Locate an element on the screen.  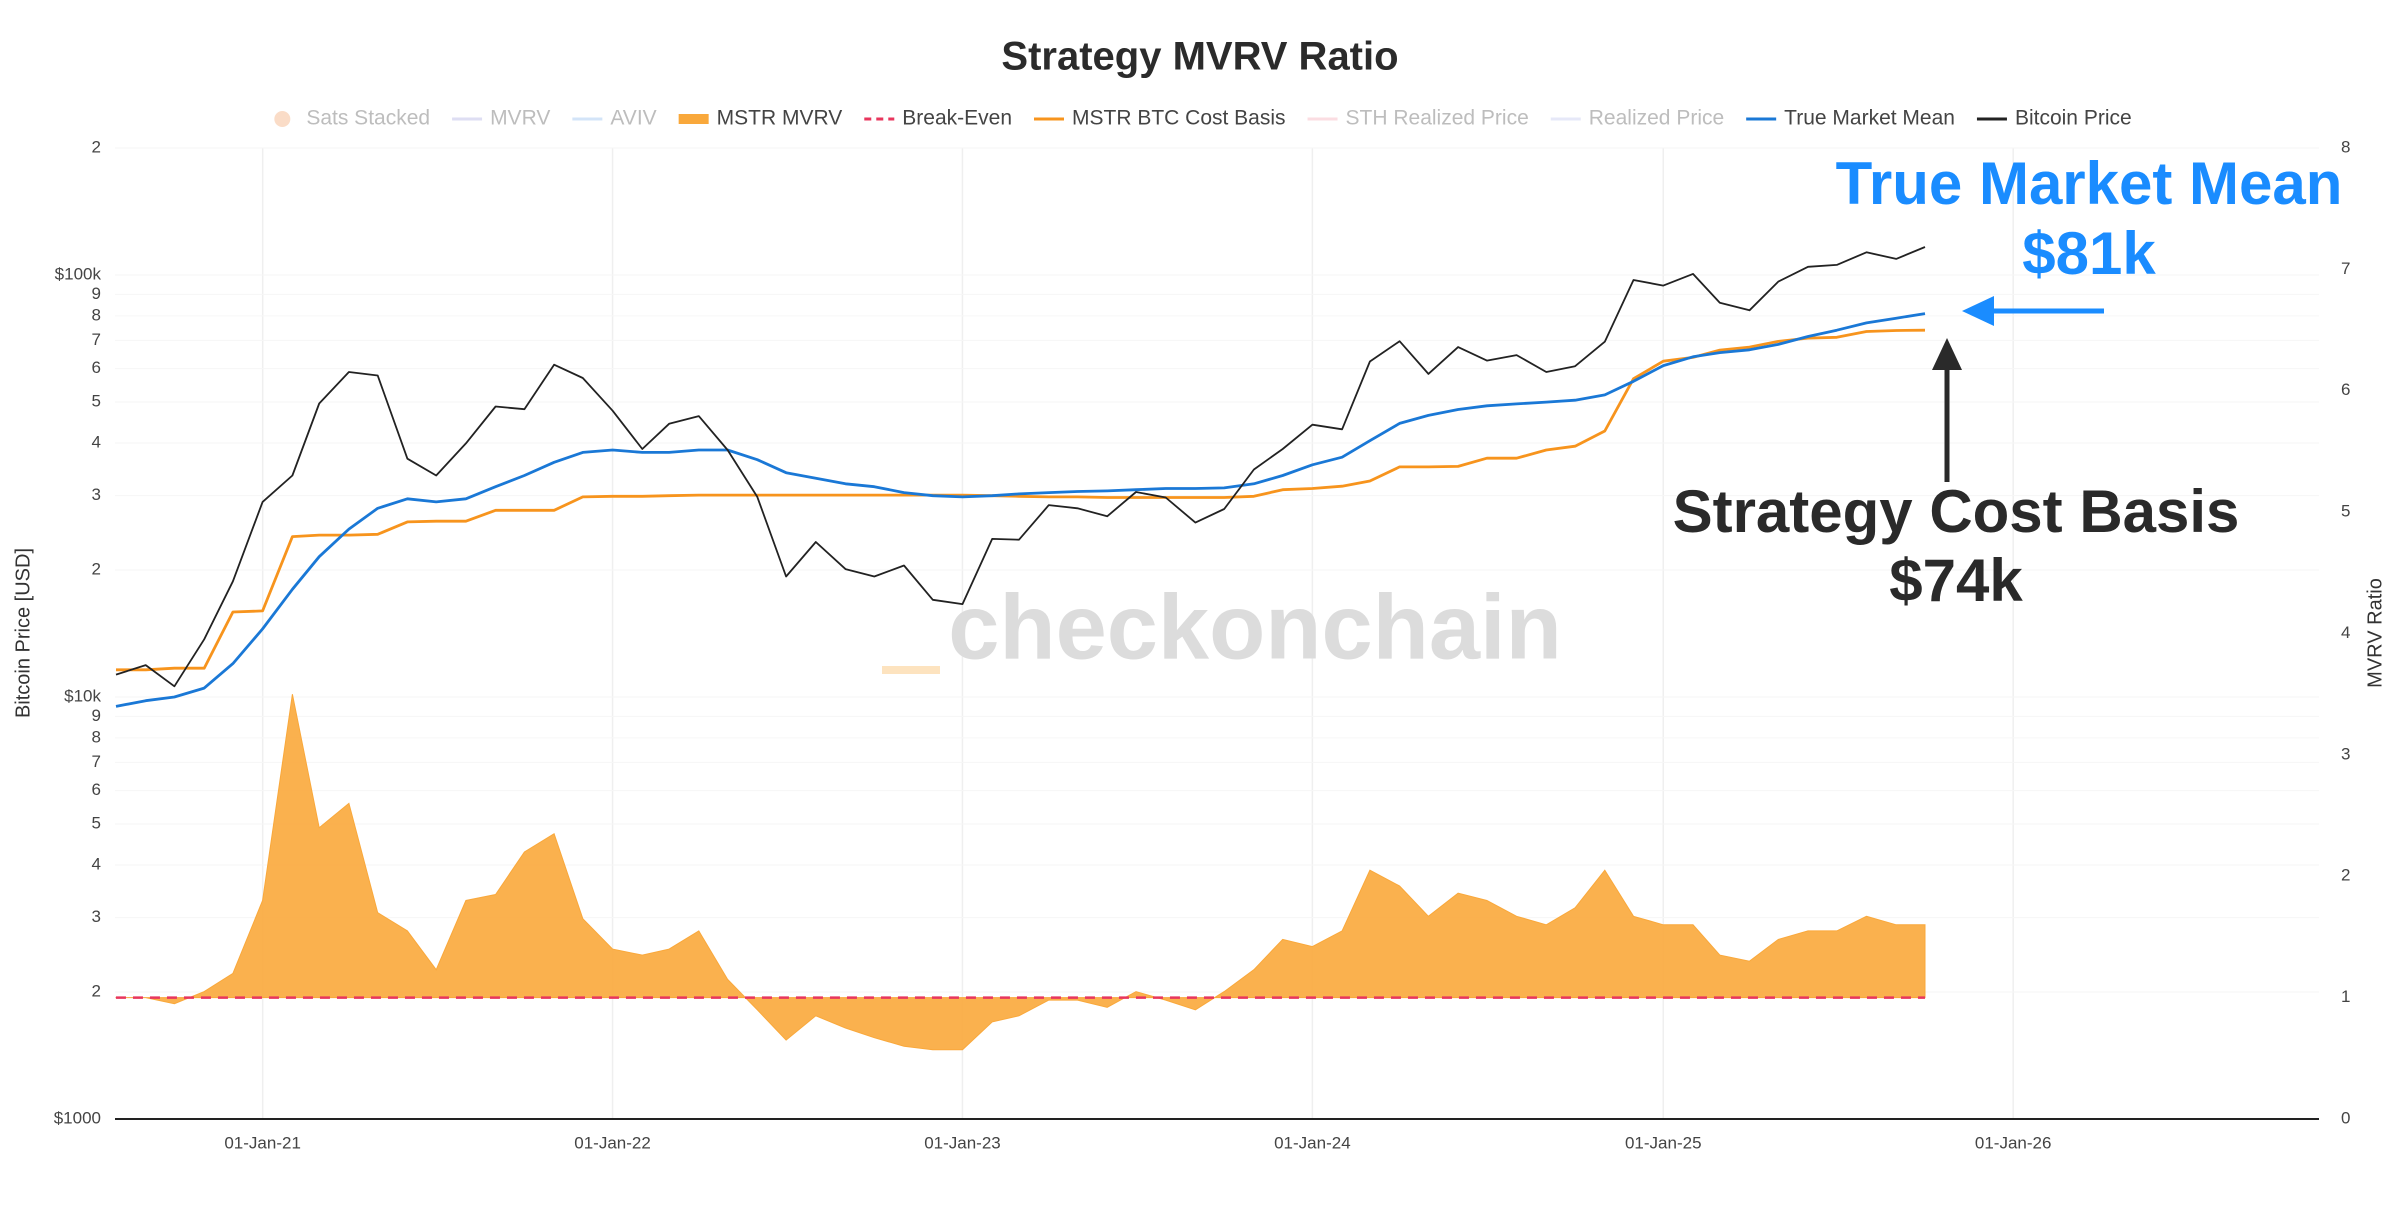
y2-tick-label: 5 is located at coordinates (2345, 511).